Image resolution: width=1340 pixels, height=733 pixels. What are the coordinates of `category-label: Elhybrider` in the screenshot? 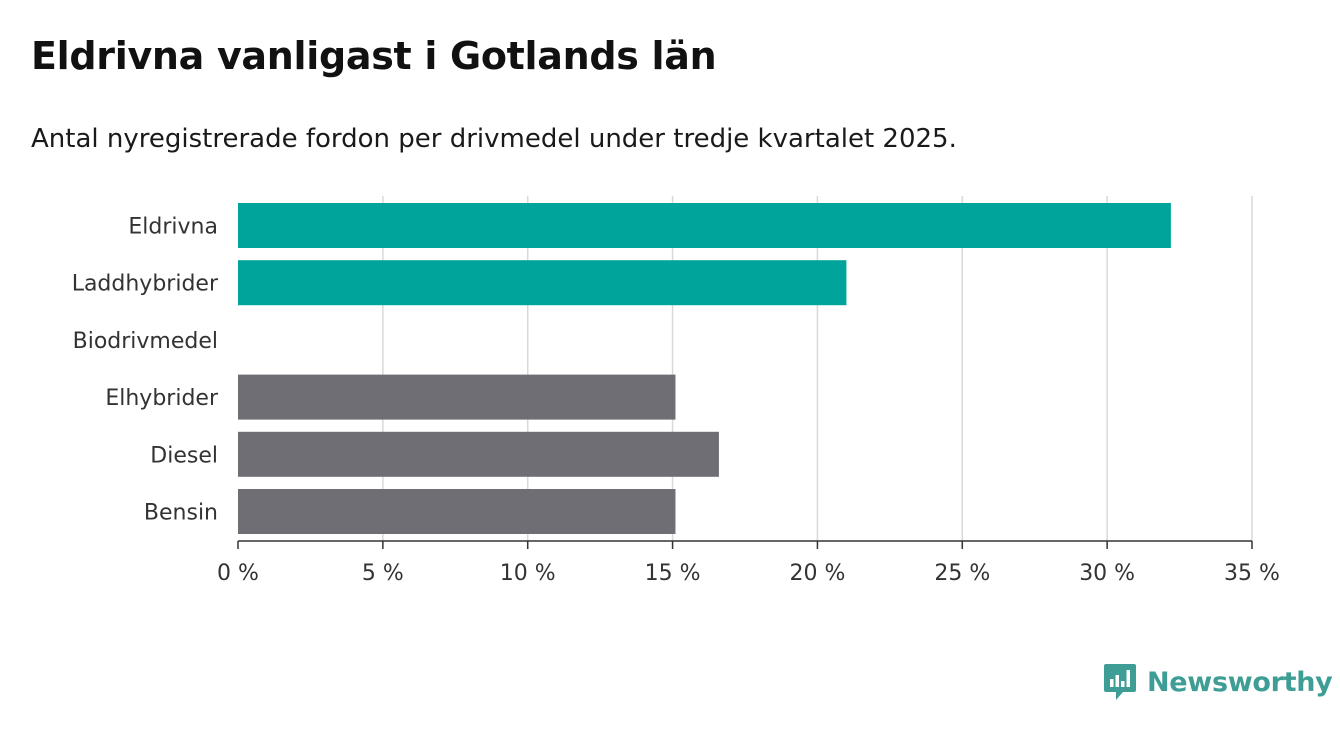 It's located at (162, 398).